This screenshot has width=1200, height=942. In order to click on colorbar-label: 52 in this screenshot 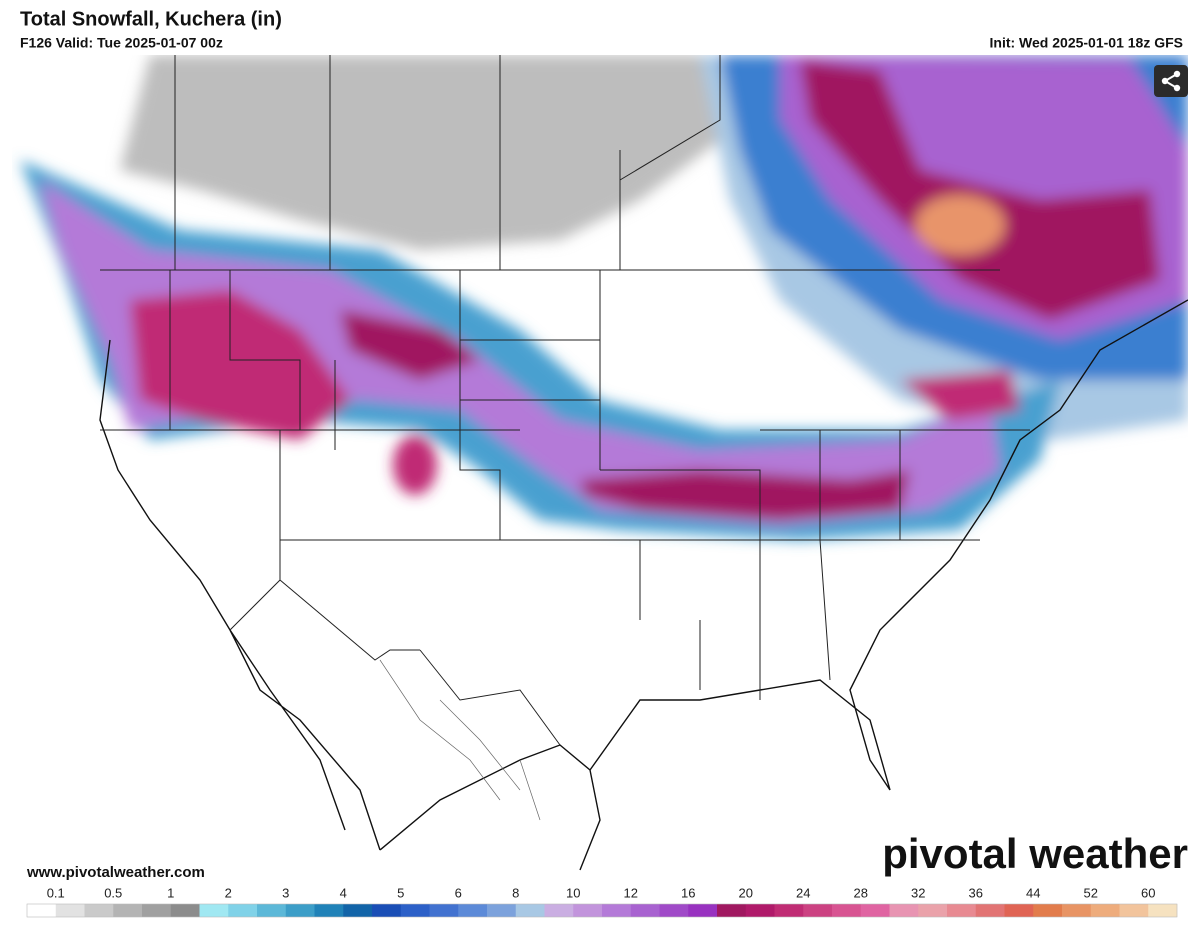, I will do `click(1091, 892)`.